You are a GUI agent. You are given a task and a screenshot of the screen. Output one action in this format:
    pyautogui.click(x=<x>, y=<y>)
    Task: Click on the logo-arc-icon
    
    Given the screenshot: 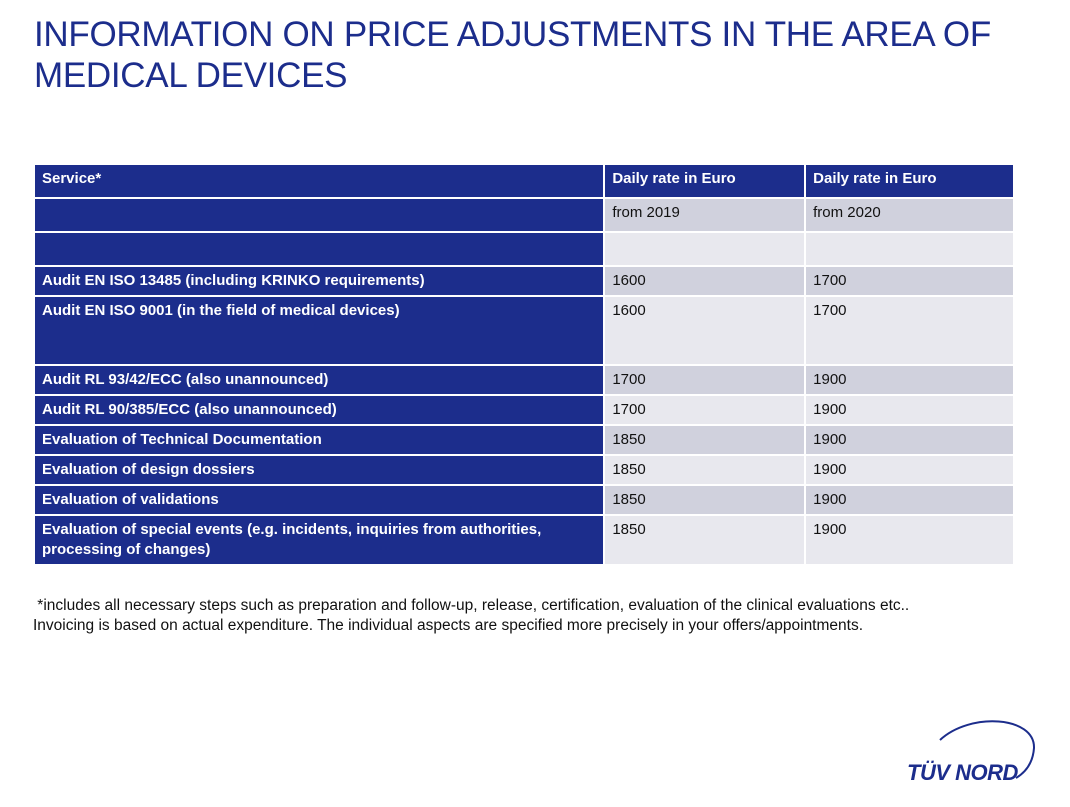 What is the action you would take?
    pyautogui.click(x=987, y=749)
    